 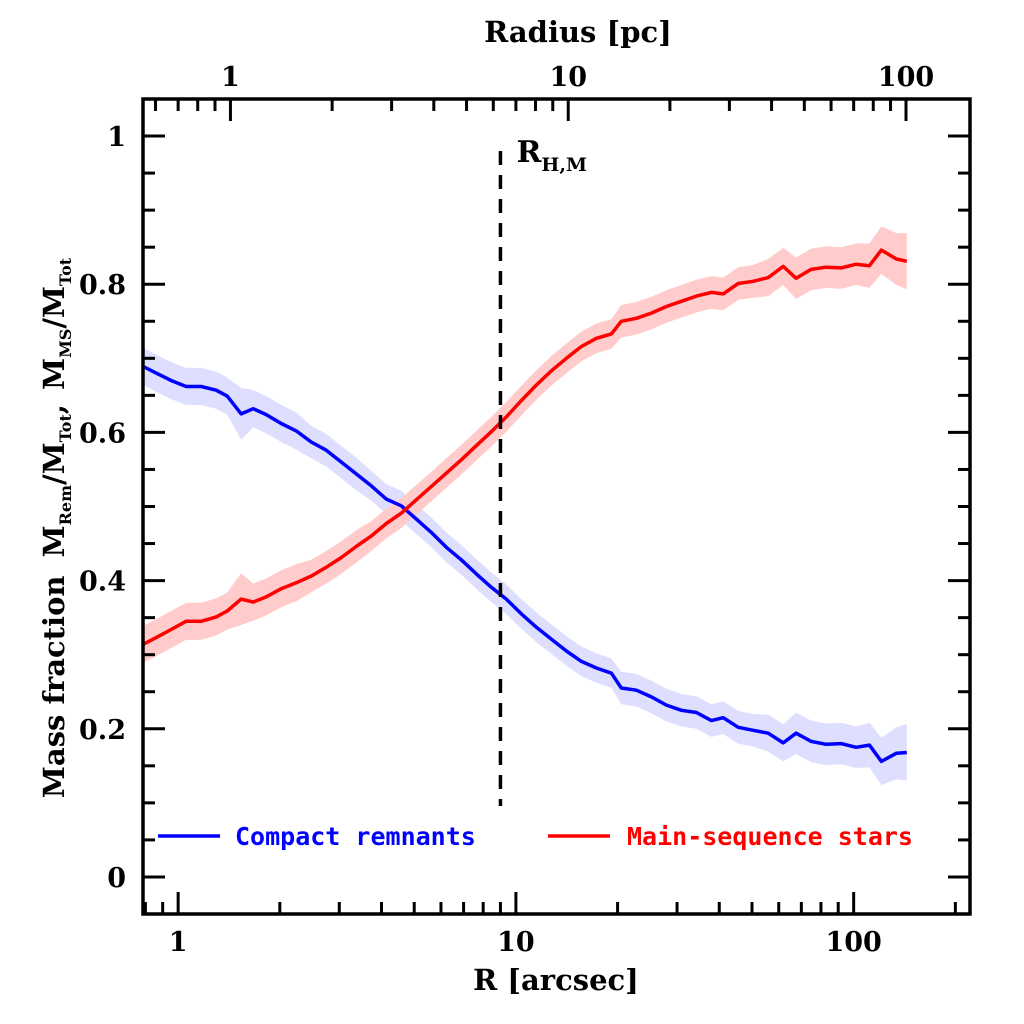 What do you see at coordinates (116, 137) in the screenshot?
I see `y-tick-label: 1` at bounding box center [116, 137].